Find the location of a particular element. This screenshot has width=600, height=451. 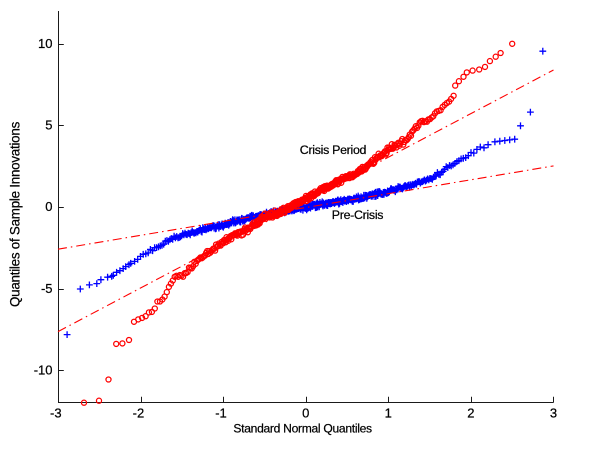

svg-text: 2 is located at coordinates (470, 413).